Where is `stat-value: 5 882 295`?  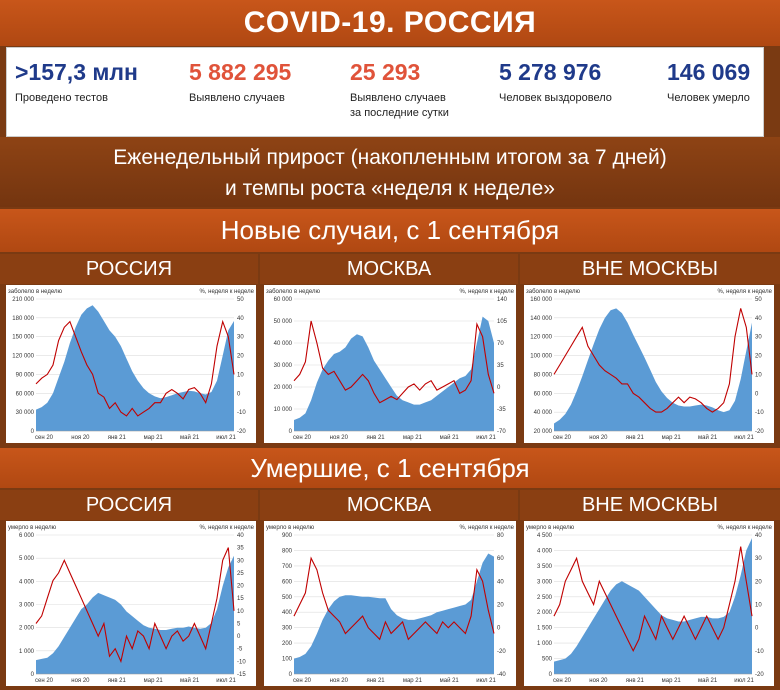 stat-value: 5 882 295 is located at coordinates (240, 72).